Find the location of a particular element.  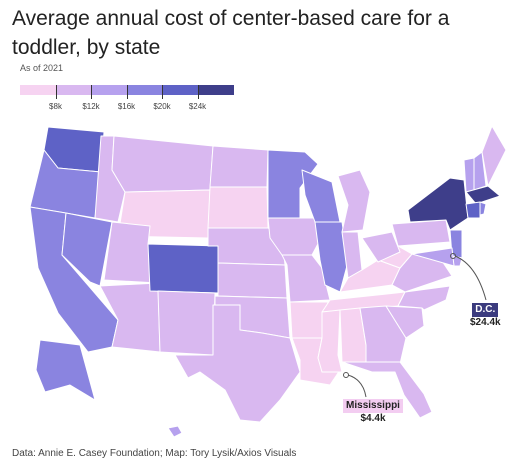

state-ak is located at coordinates (65, 370).